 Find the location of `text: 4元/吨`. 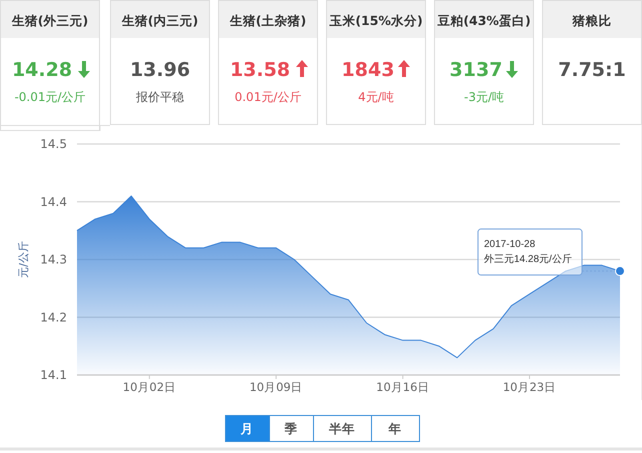

text: 4元/吨 is located at coordinates (376, 97).